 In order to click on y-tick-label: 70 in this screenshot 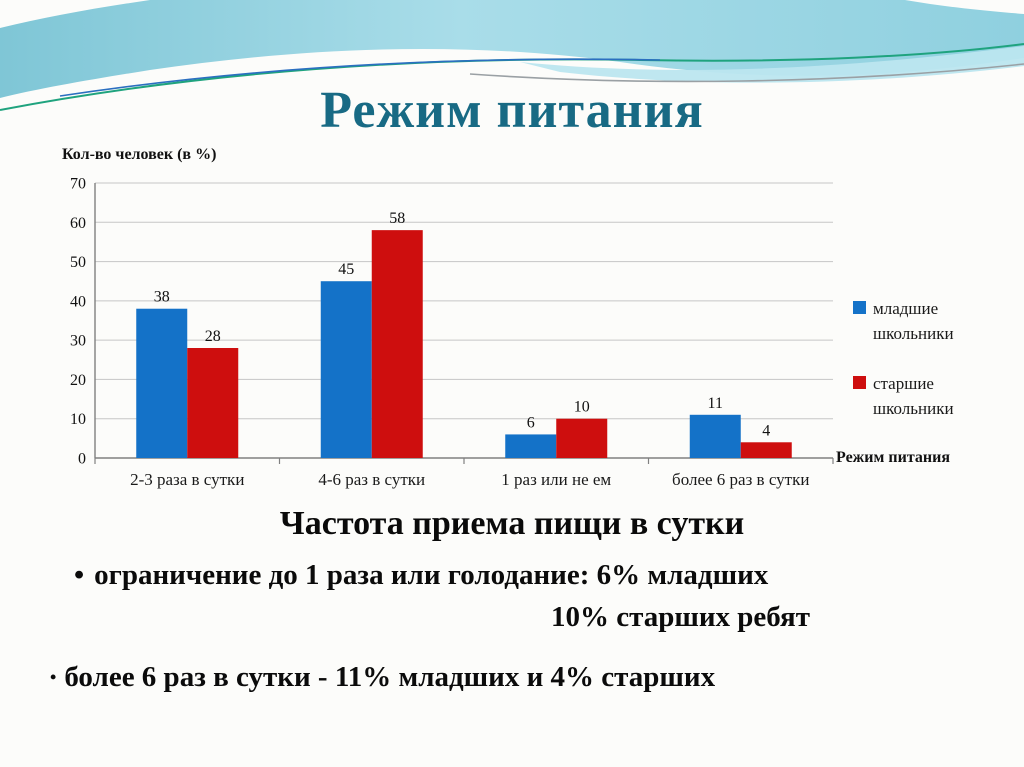, I will do `click(78, 184)`.